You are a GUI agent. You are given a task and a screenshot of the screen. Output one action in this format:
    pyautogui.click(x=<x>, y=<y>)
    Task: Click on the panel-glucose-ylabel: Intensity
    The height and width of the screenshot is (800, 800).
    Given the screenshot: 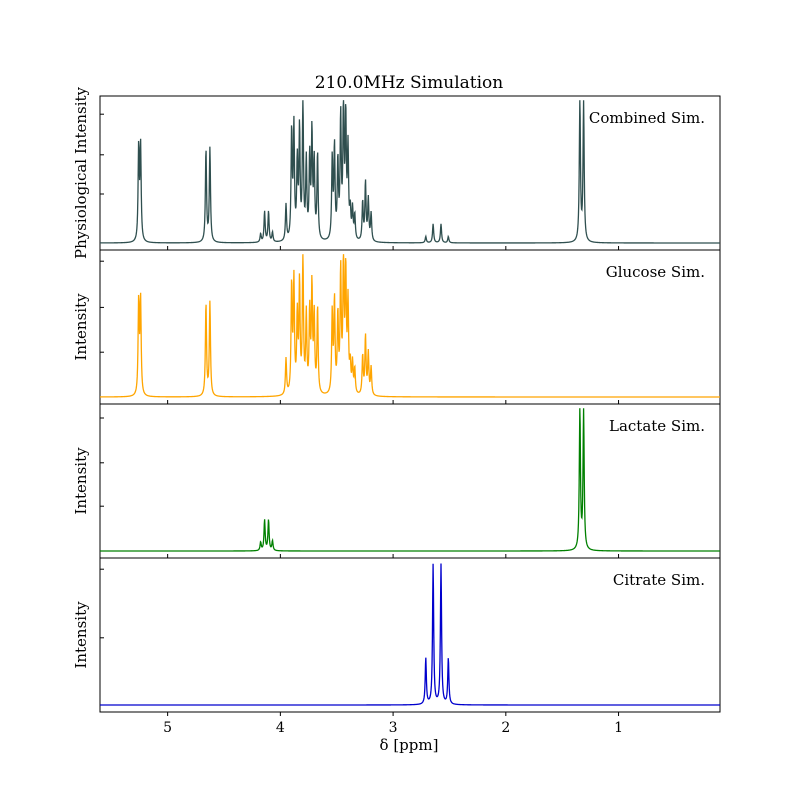 What is the action you would take?
    pyautogui.click(x=81, y=327)
    